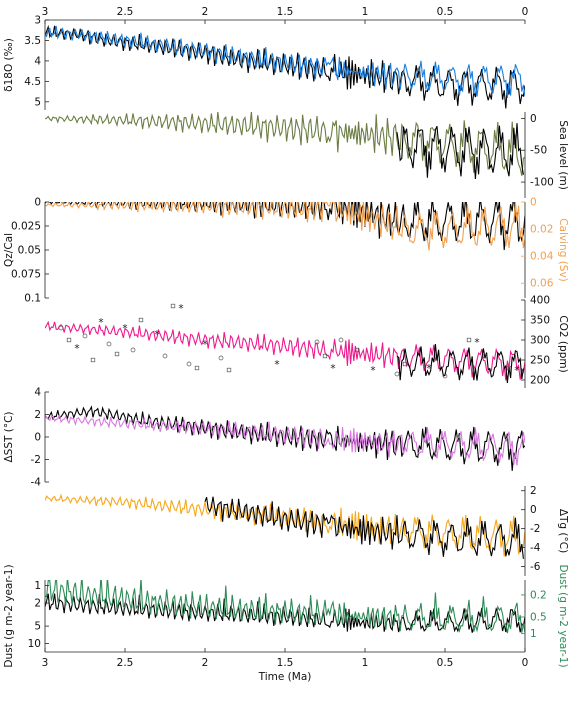 This screenshot has width=570, height=701. Describe the element at coordinates (37, 61) in the screenshot. I see `d18o-y-tick-label: 4` at that location.